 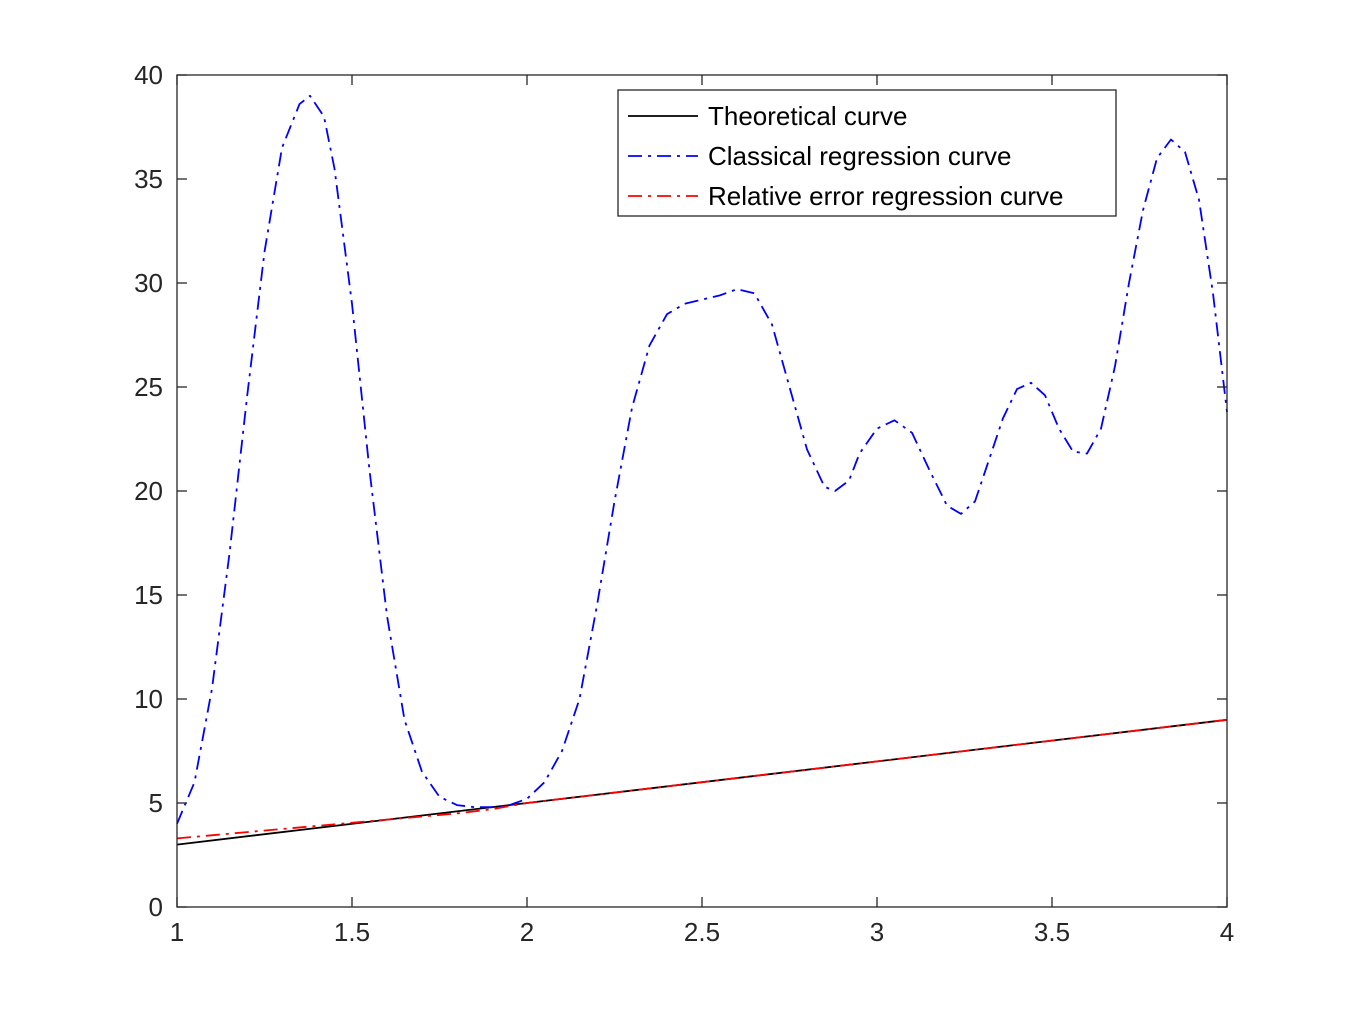 What do you see at coordinates (177, 932) in the screenshot?
I see `x-tick-label: 1` at bounding box center [177, 932].